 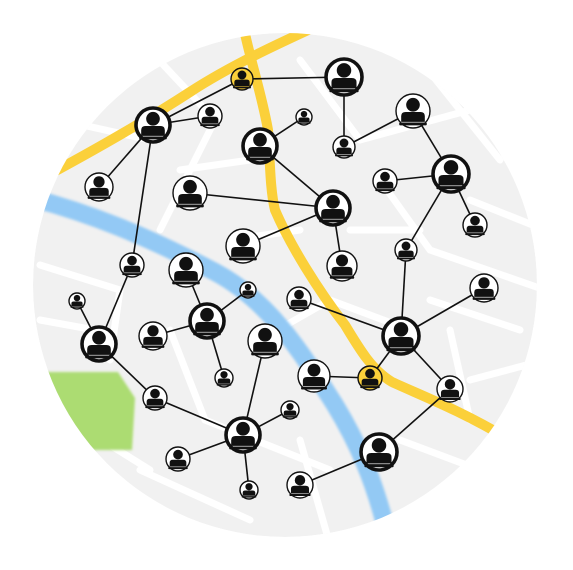 What do you see at coordinates (184, 110) in the screenshot?
I see `road-northwest` at bounding box center [184, 110].